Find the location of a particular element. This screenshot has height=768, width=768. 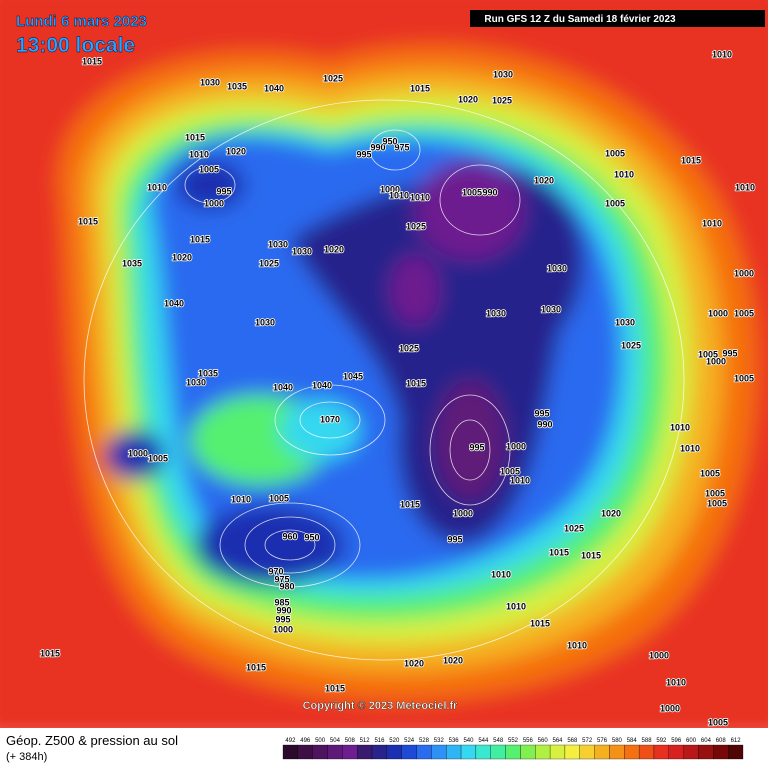

footer-lead: (+ 384h) is located at coordinates (26, 757).